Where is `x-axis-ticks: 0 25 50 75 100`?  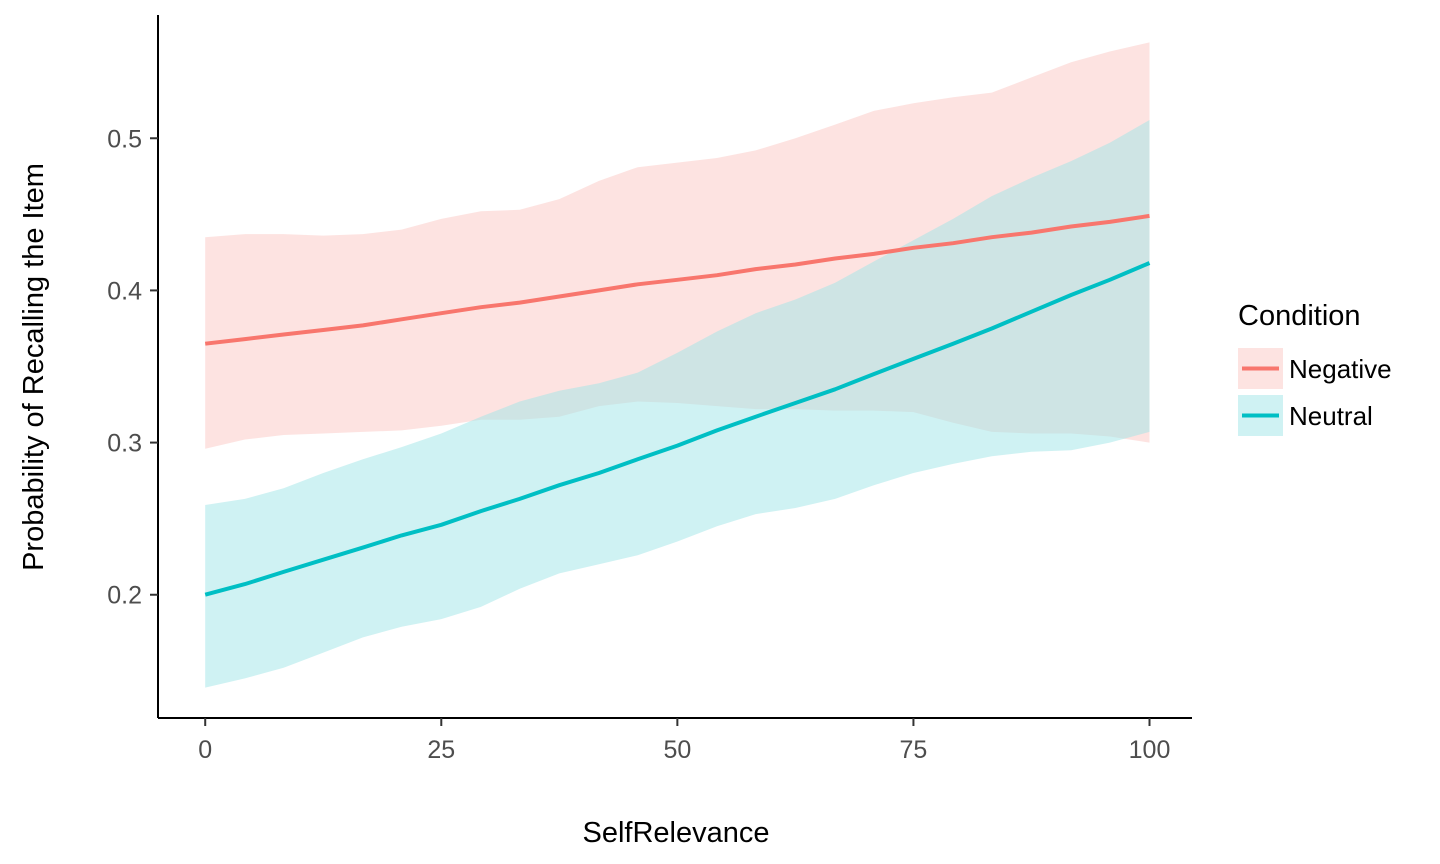
x-axis-ticks: 0 25 50 75 100 is located at coordinates (684, 741).